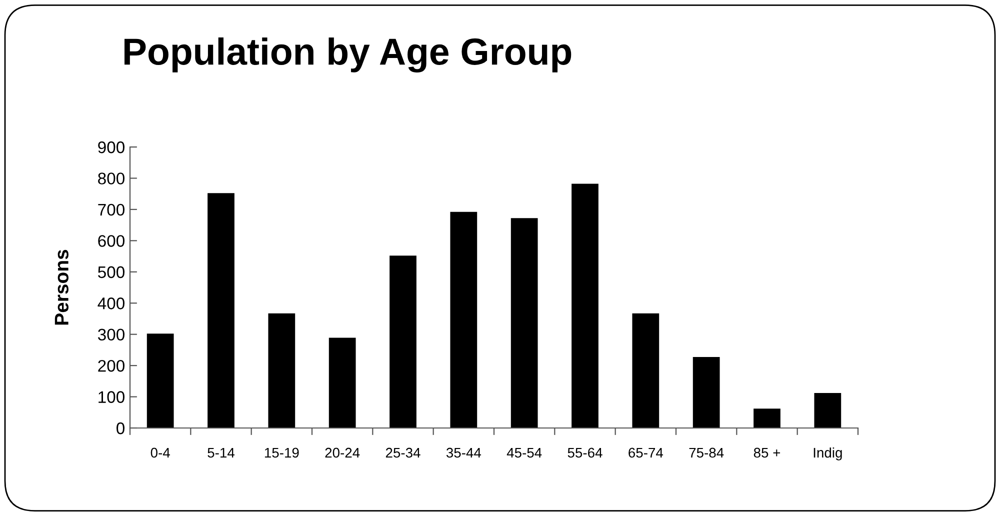  What do you see at coordinates (403, 453) in the screenshot?
I see `x-tick-label: 25-34` at bounding box center [403, 453].